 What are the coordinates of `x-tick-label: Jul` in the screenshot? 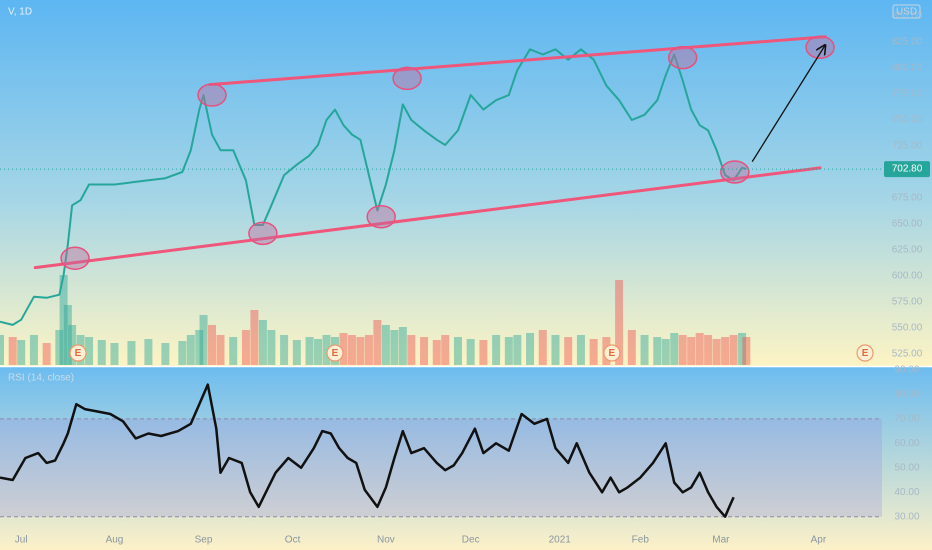 It's located at (21, 540).